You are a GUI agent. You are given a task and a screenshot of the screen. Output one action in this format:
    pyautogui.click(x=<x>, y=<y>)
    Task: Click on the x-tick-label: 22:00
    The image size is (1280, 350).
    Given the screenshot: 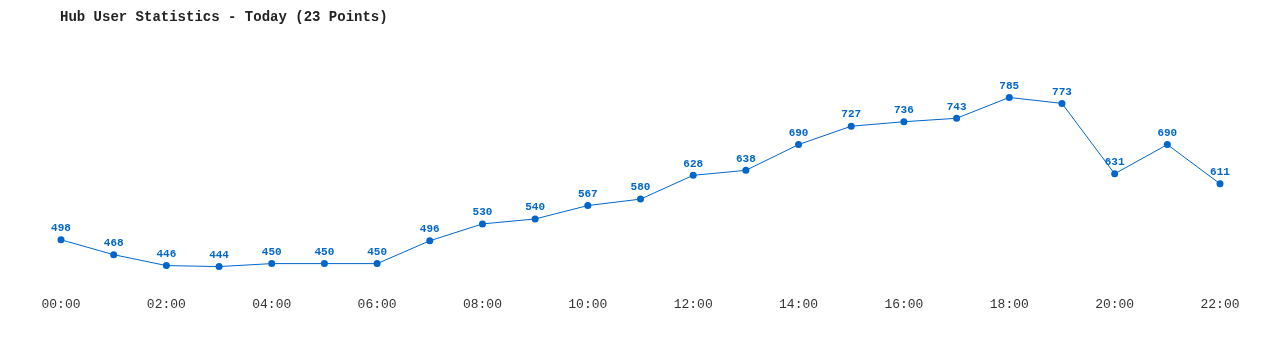 What is the action you would take?
    pyautogui.click(x=1220, y=304)
    